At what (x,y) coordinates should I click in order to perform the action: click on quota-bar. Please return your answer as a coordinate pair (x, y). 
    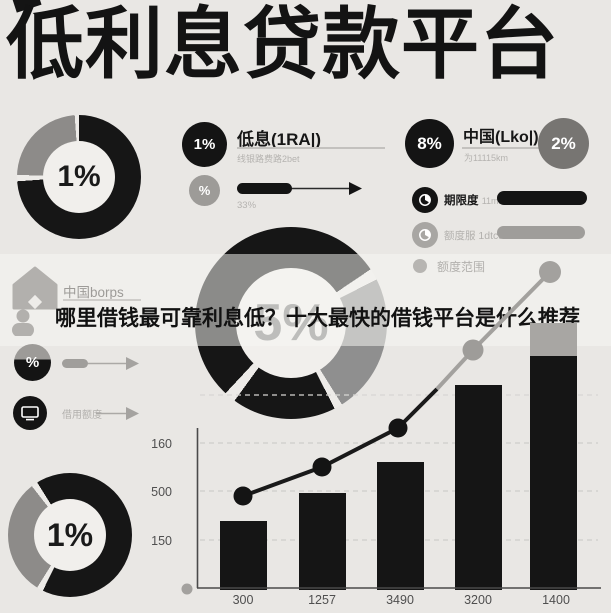
    Looking at the image, I should click on (541, 232).